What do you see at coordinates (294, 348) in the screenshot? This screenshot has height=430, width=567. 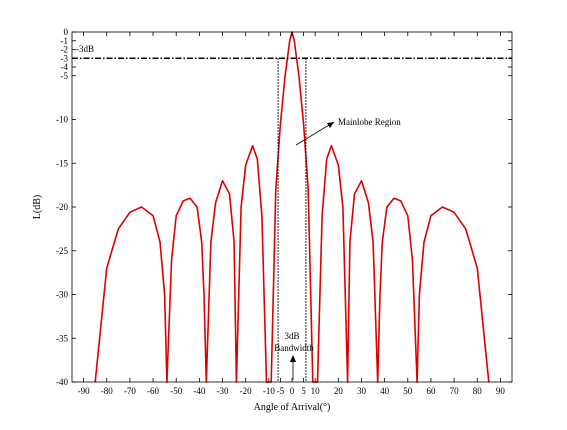 I see `bandwidth-annotation-line2: Bandwidth` at bounding box center [294, 348].